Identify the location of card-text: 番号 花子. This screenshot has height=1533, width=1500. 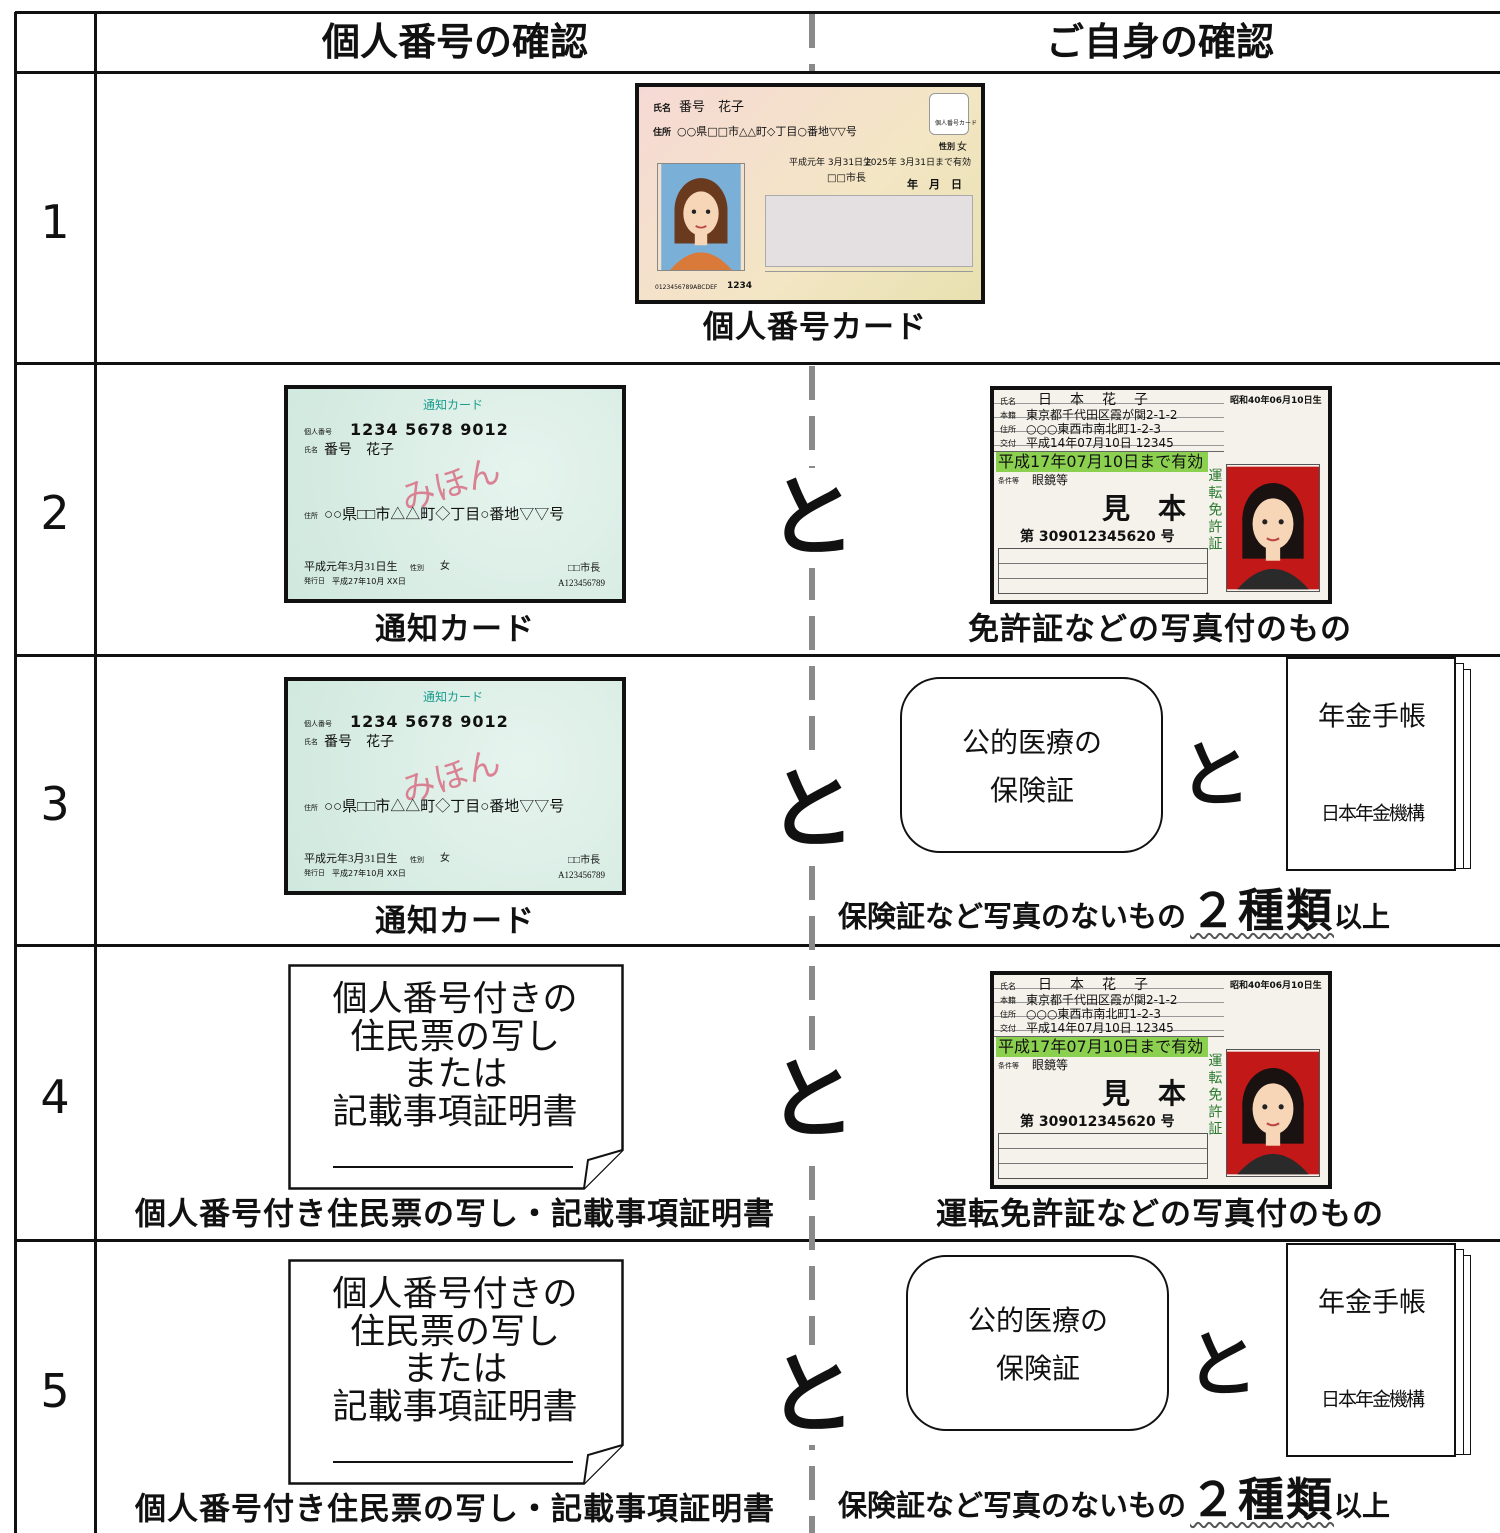
(712, 107).